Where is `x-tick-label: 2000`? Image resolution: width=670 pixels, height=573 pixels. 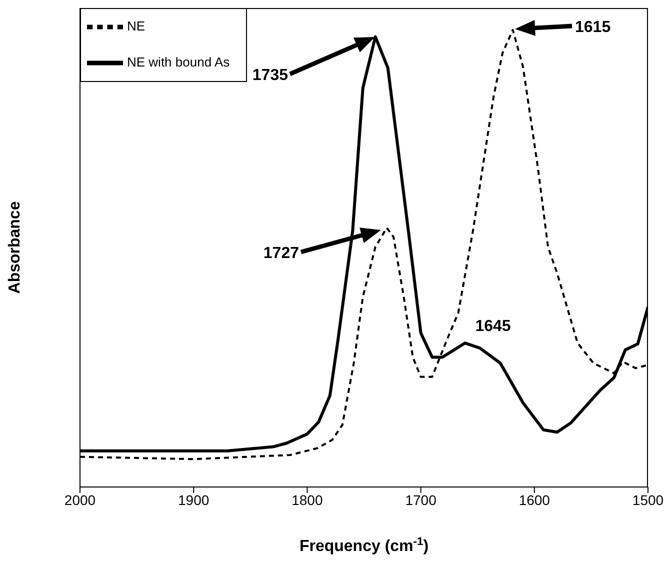
x-tick-label: 2000 is located at coordinates (80, 500).